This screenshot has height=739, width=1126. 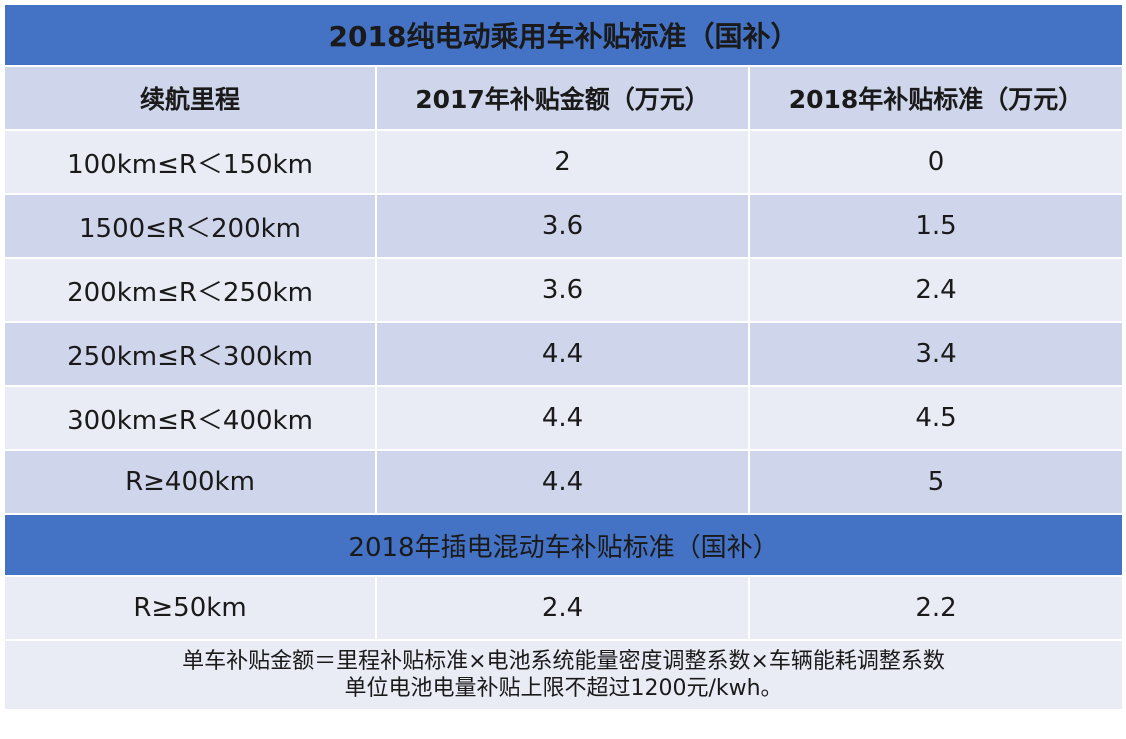 I want to click on range-cell: 300km≤R＜400km, so click(x=190, y=418).